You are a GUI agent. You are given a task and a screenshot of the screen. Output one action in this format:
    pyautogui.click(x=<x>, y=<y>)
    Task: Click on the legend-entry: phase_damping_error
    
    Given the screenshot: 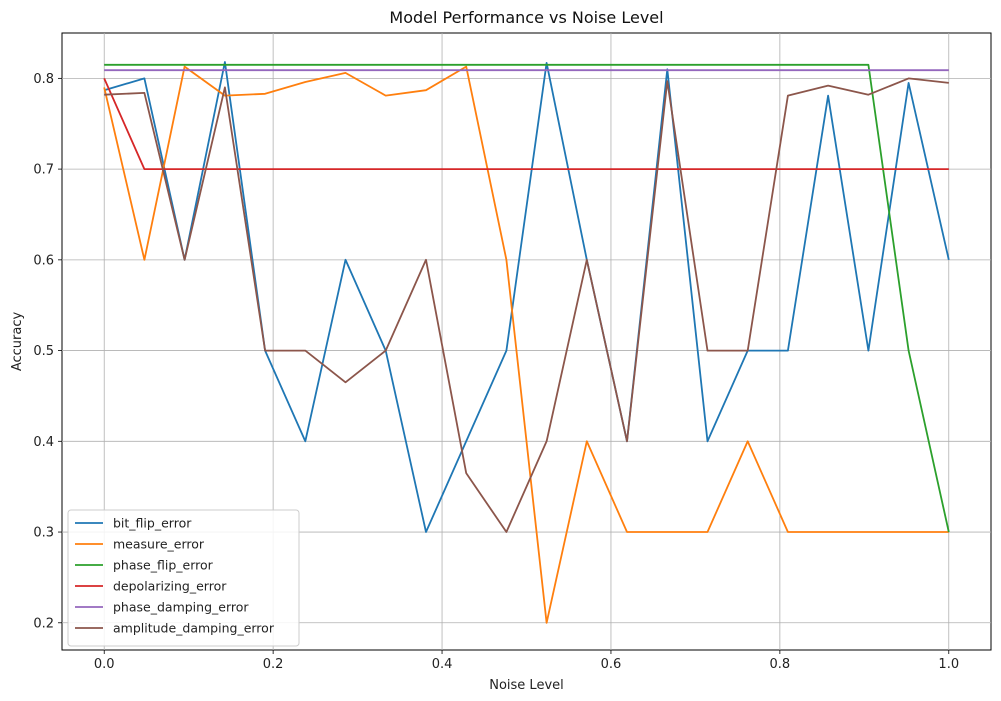 What is the action you would take?
    pyautogui.click(x=181, y=607)
    